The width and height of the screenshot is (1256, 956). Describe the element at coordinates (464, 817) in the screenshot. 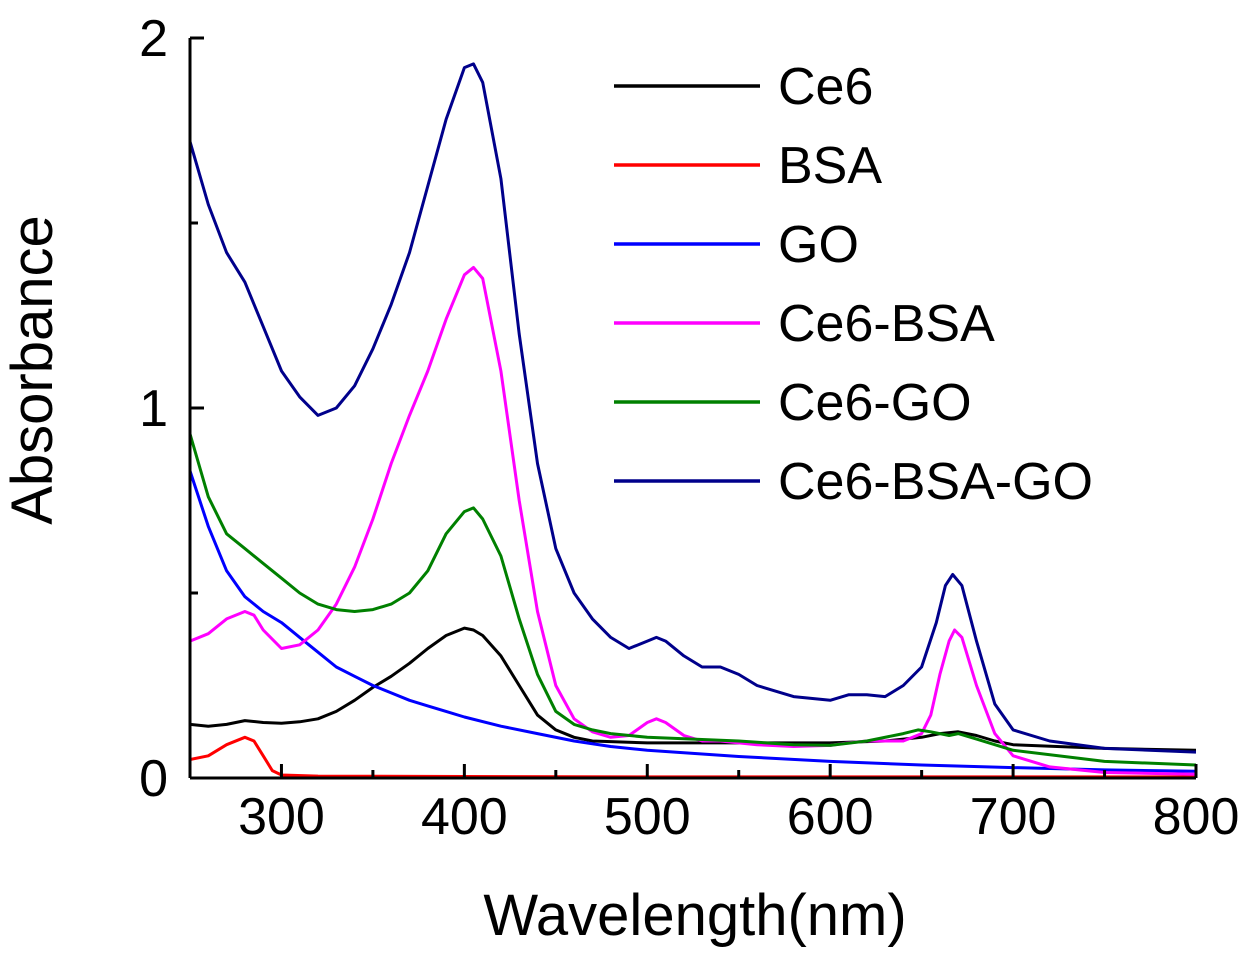

I see `x-tick-label: 400` at that location.